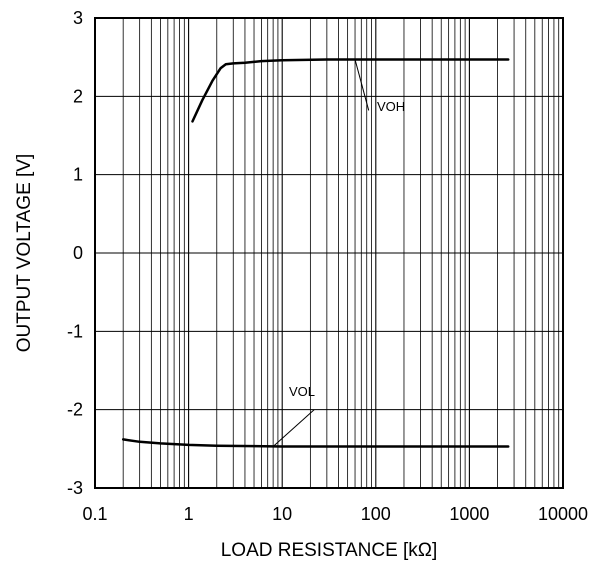 The height and width of the screenshot is (569, 608). I want to click on x-tick-label: 1000, so click(469, 514).